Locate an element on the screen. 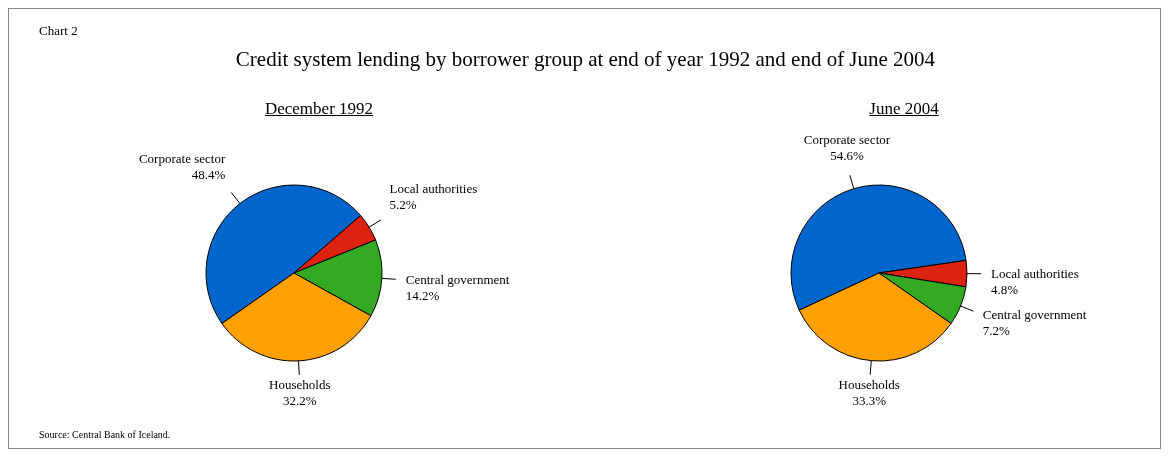 Image resolution: width=1169 pixels, height=457 pixels. caption: Chart 2 is located at coordinates (58, 31).